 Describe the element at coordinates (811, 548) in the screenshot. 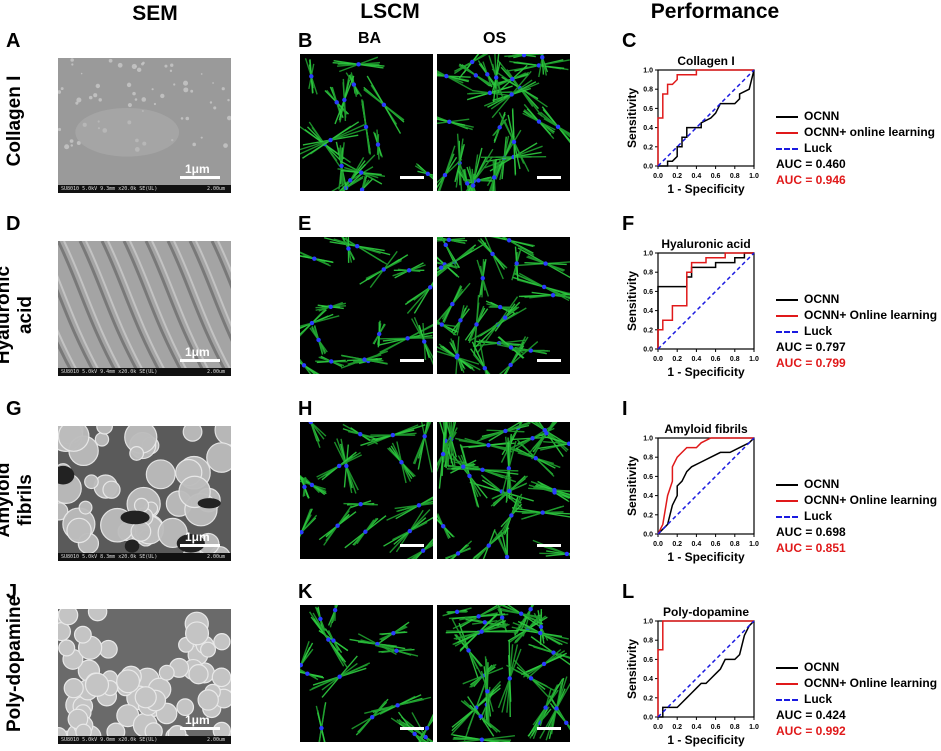

I see `auc-online: AUC = 0.851` at that location.